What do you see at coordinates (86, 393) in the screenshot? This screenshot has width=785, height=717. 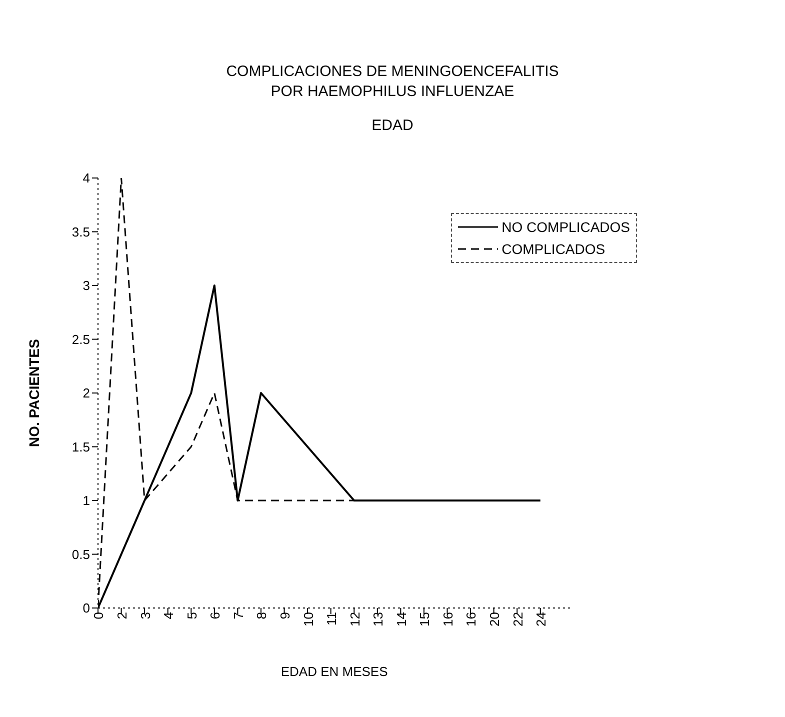 I see `y-tick-label: 2` at bounding box center [86, 393].